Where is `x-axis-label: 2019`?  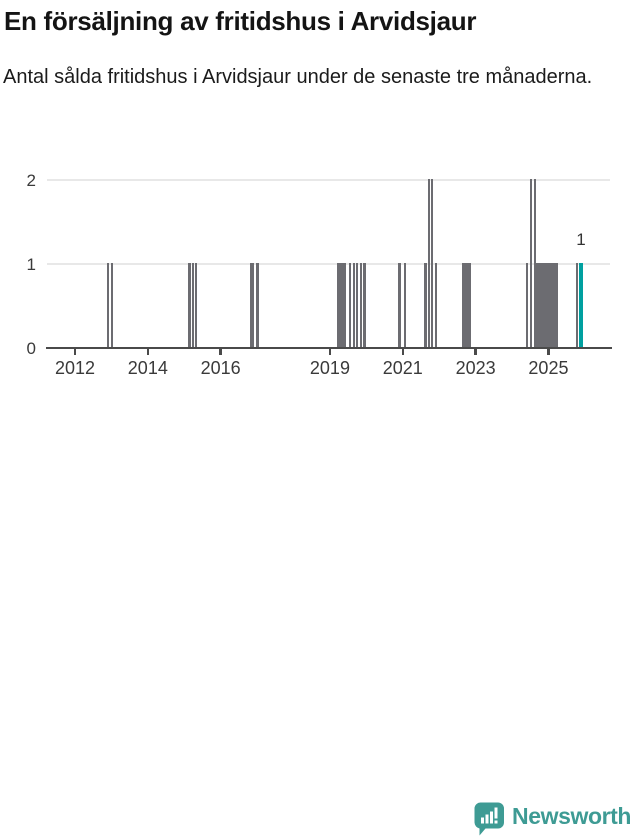 x-axis-label: 2019 is located at coordinates (329, 368).